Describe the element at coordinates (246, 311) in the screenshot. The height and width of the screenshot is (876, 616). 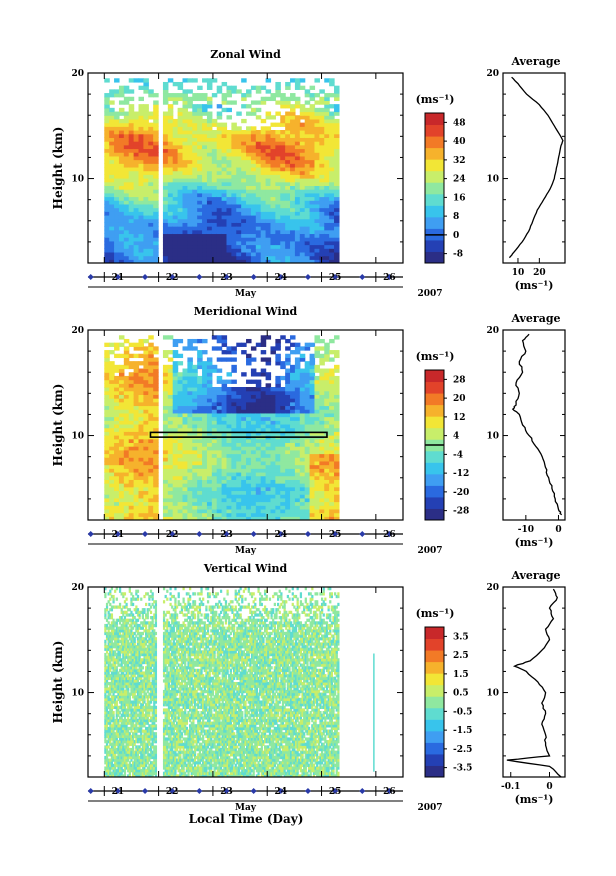
I see `panel-title: Meridional Wind` at that location.